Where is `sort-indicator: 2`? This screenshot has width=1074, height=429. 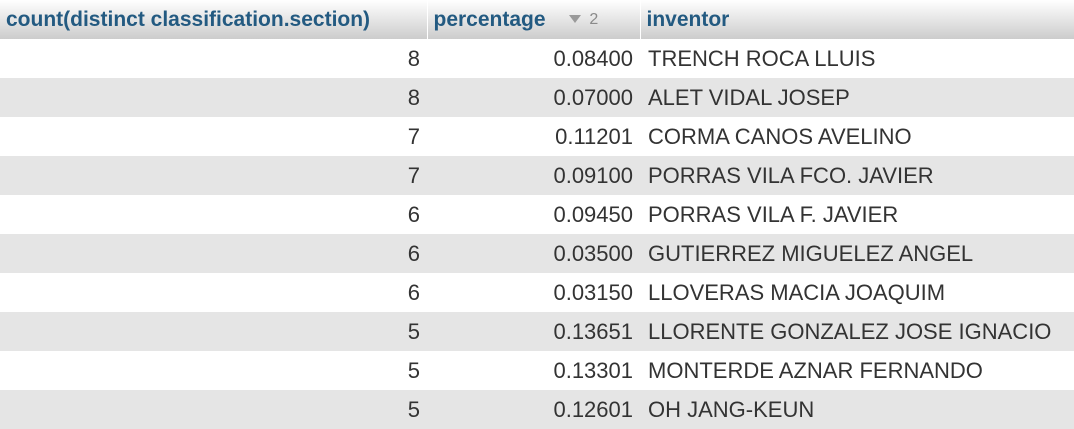 sort-indicator: 2 is located at coordinates (583, 20).